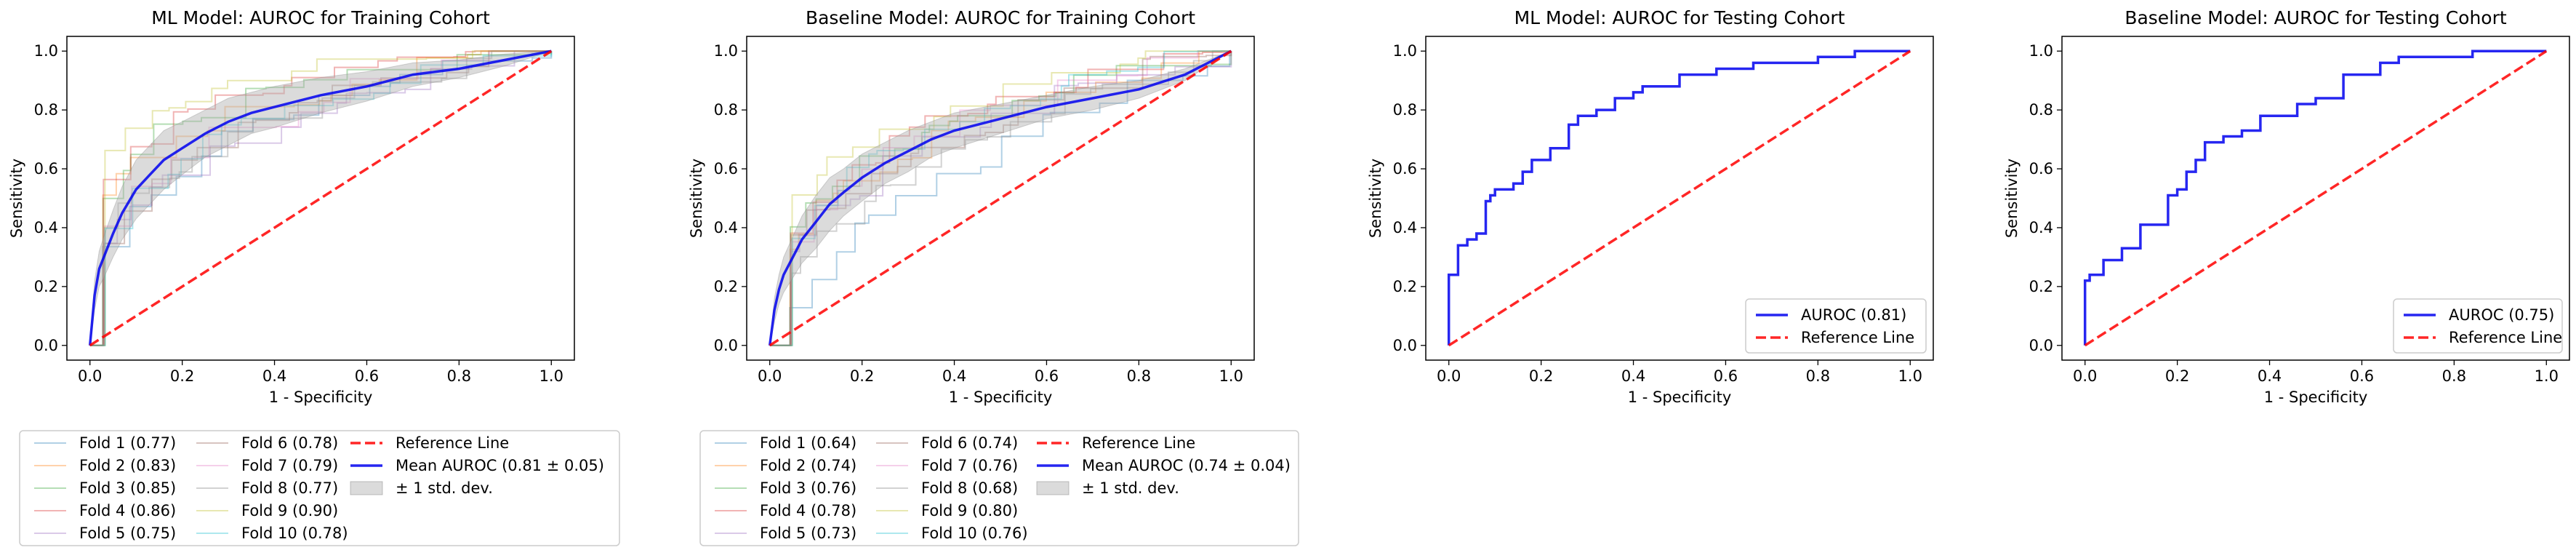  I want to click on legend-fold-5-label: Fold 5 (0.73), so click(808, 533).